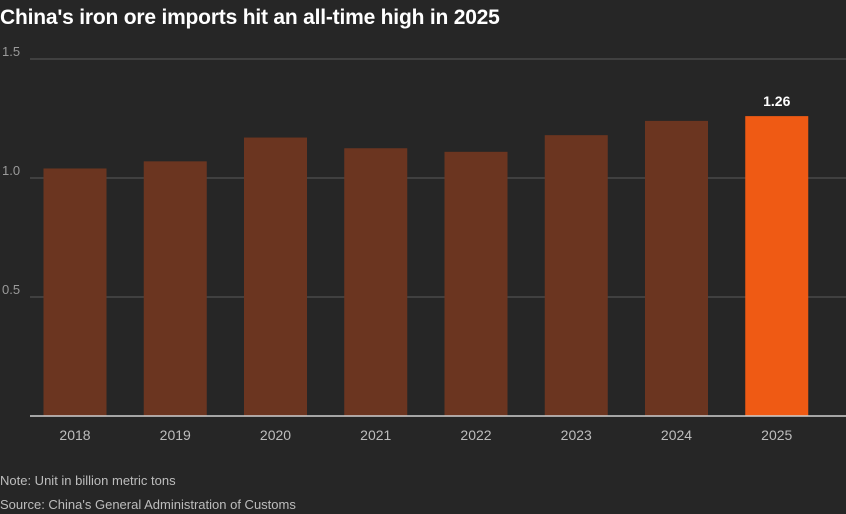 The height and width of the screenshot is (514, 846). I want to click on bar-2022, so click(476, 283).